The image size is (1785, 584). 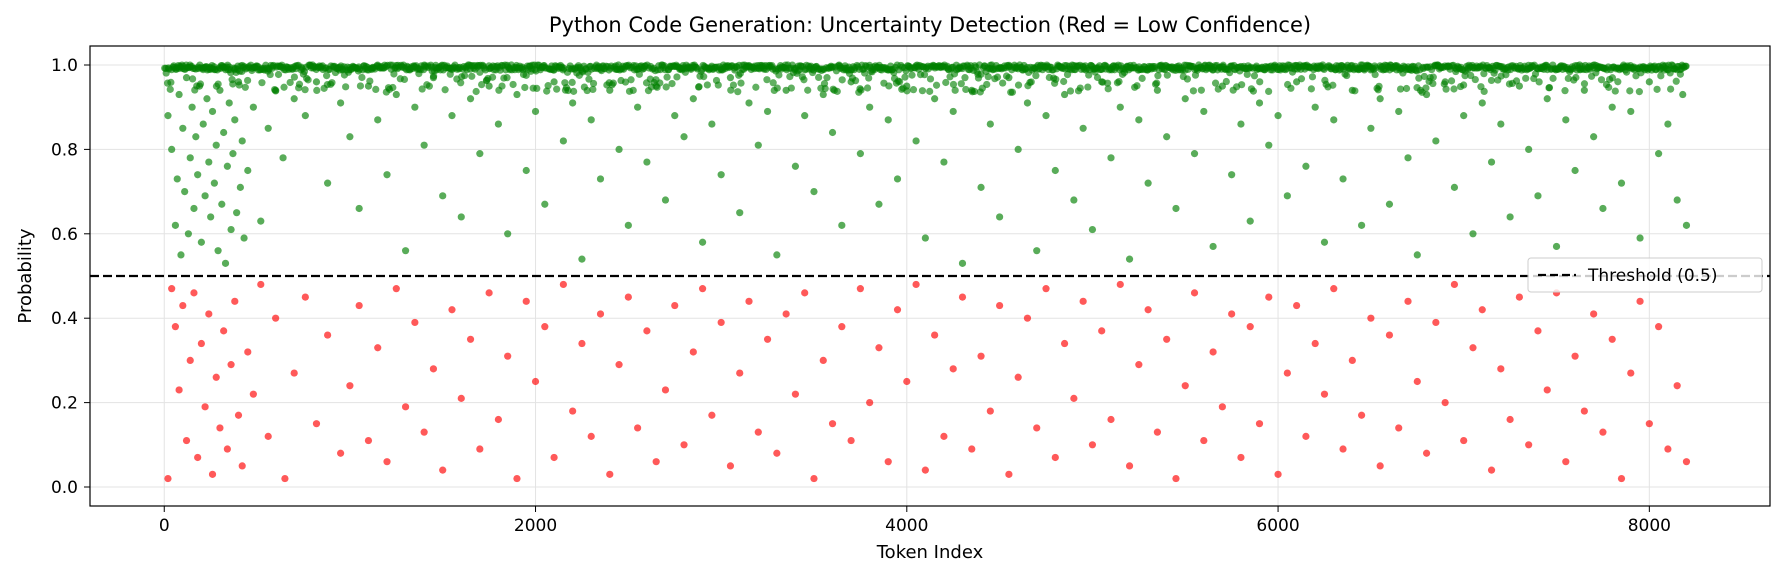 What do you see at coordinates (164, 526) in the screenshot?
I see `x-tick-label: 0` at bounding box center [164, 526].